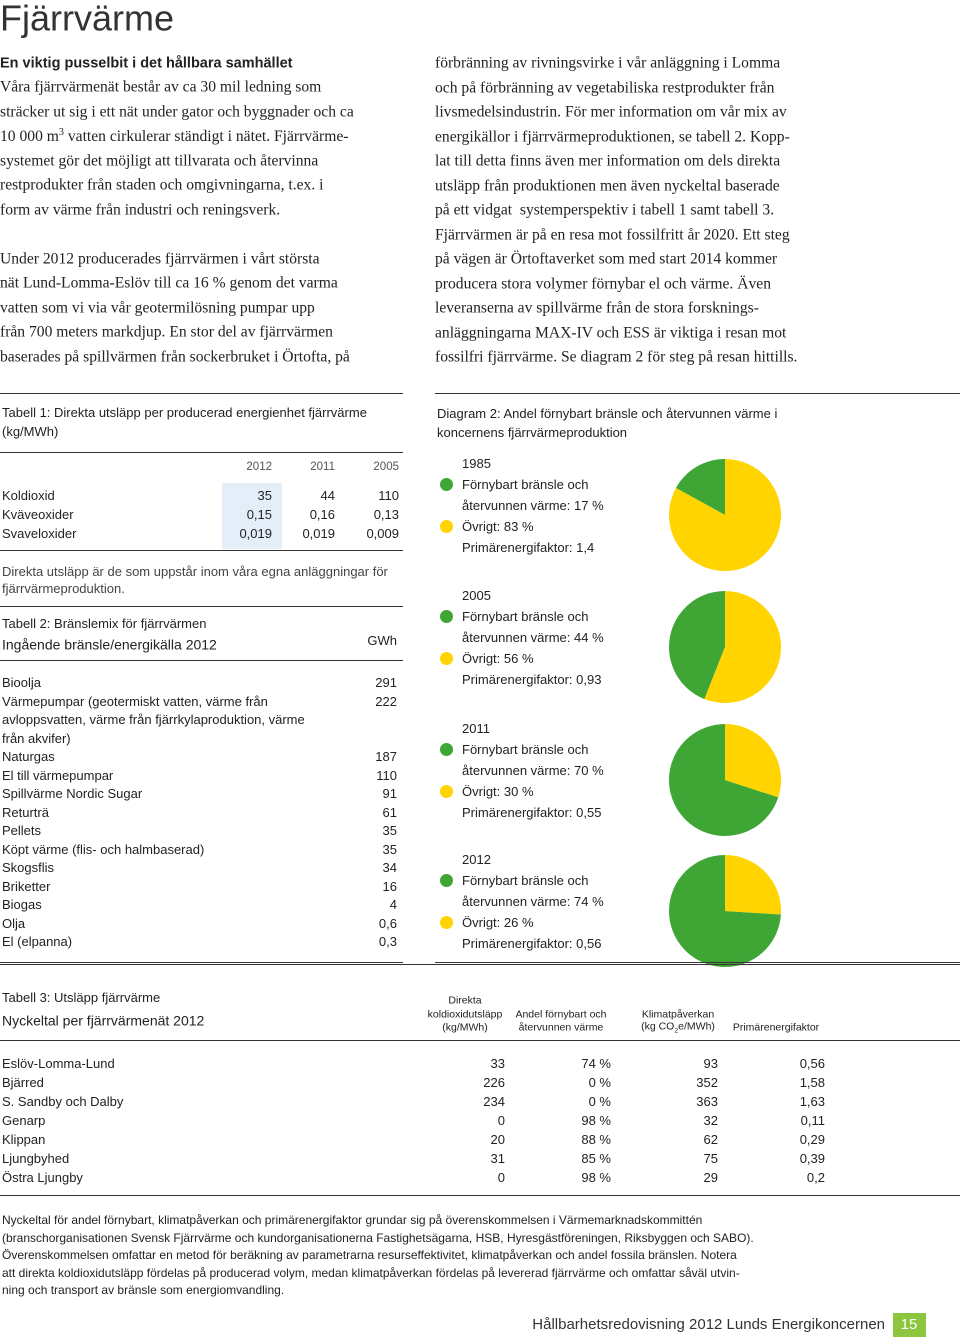 The image size is (960, 1339). What do you see at coordinates (22, 905) in the screenshot?
I see `row-label: Biogas` at bounding box center [22, 905].